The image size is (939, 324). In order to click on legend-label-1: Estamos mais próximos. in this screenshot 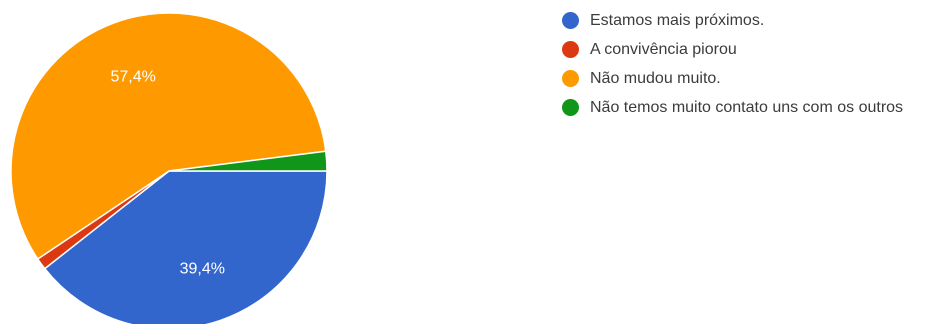, I will do `click(677, 20)`.